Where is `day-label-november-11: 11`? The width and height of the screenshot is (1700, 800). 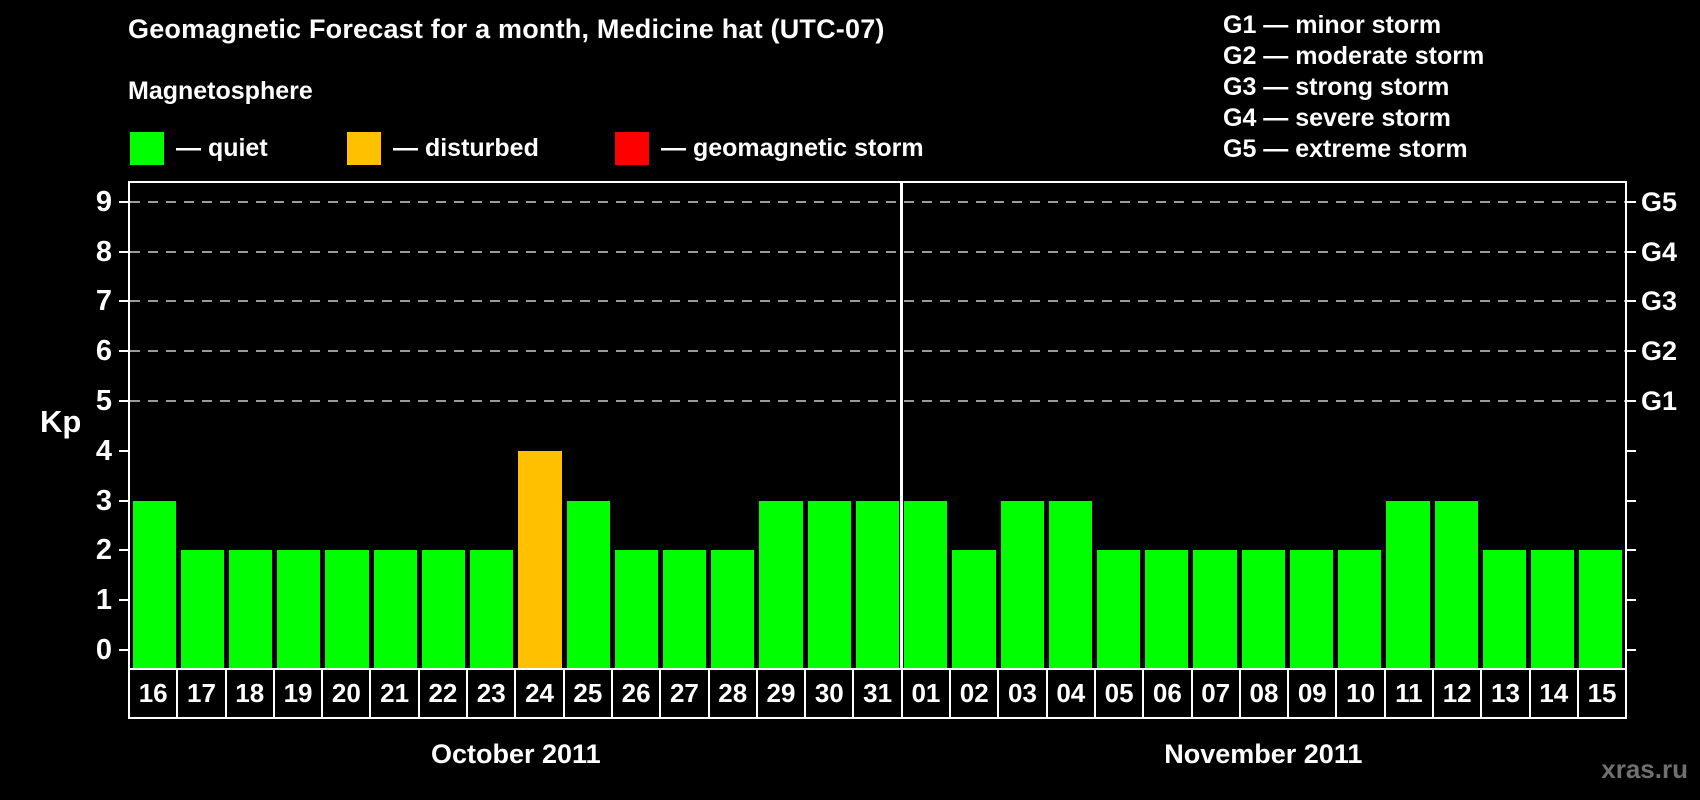 day-label-november-11: 11 is located at coordinates (1410, 693).